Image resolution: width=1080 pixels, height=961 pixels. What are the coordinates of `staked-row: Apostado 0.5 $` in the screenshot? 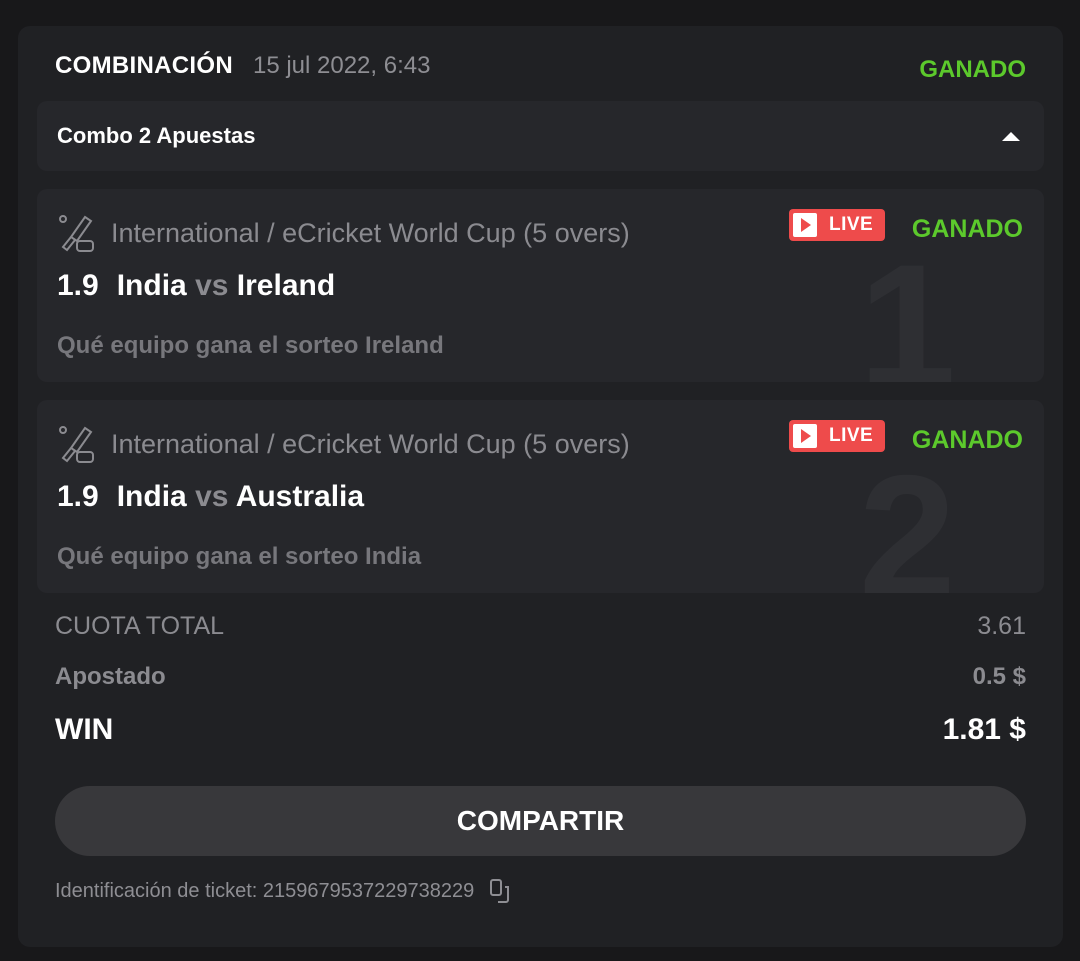 It's located at (540, 677).